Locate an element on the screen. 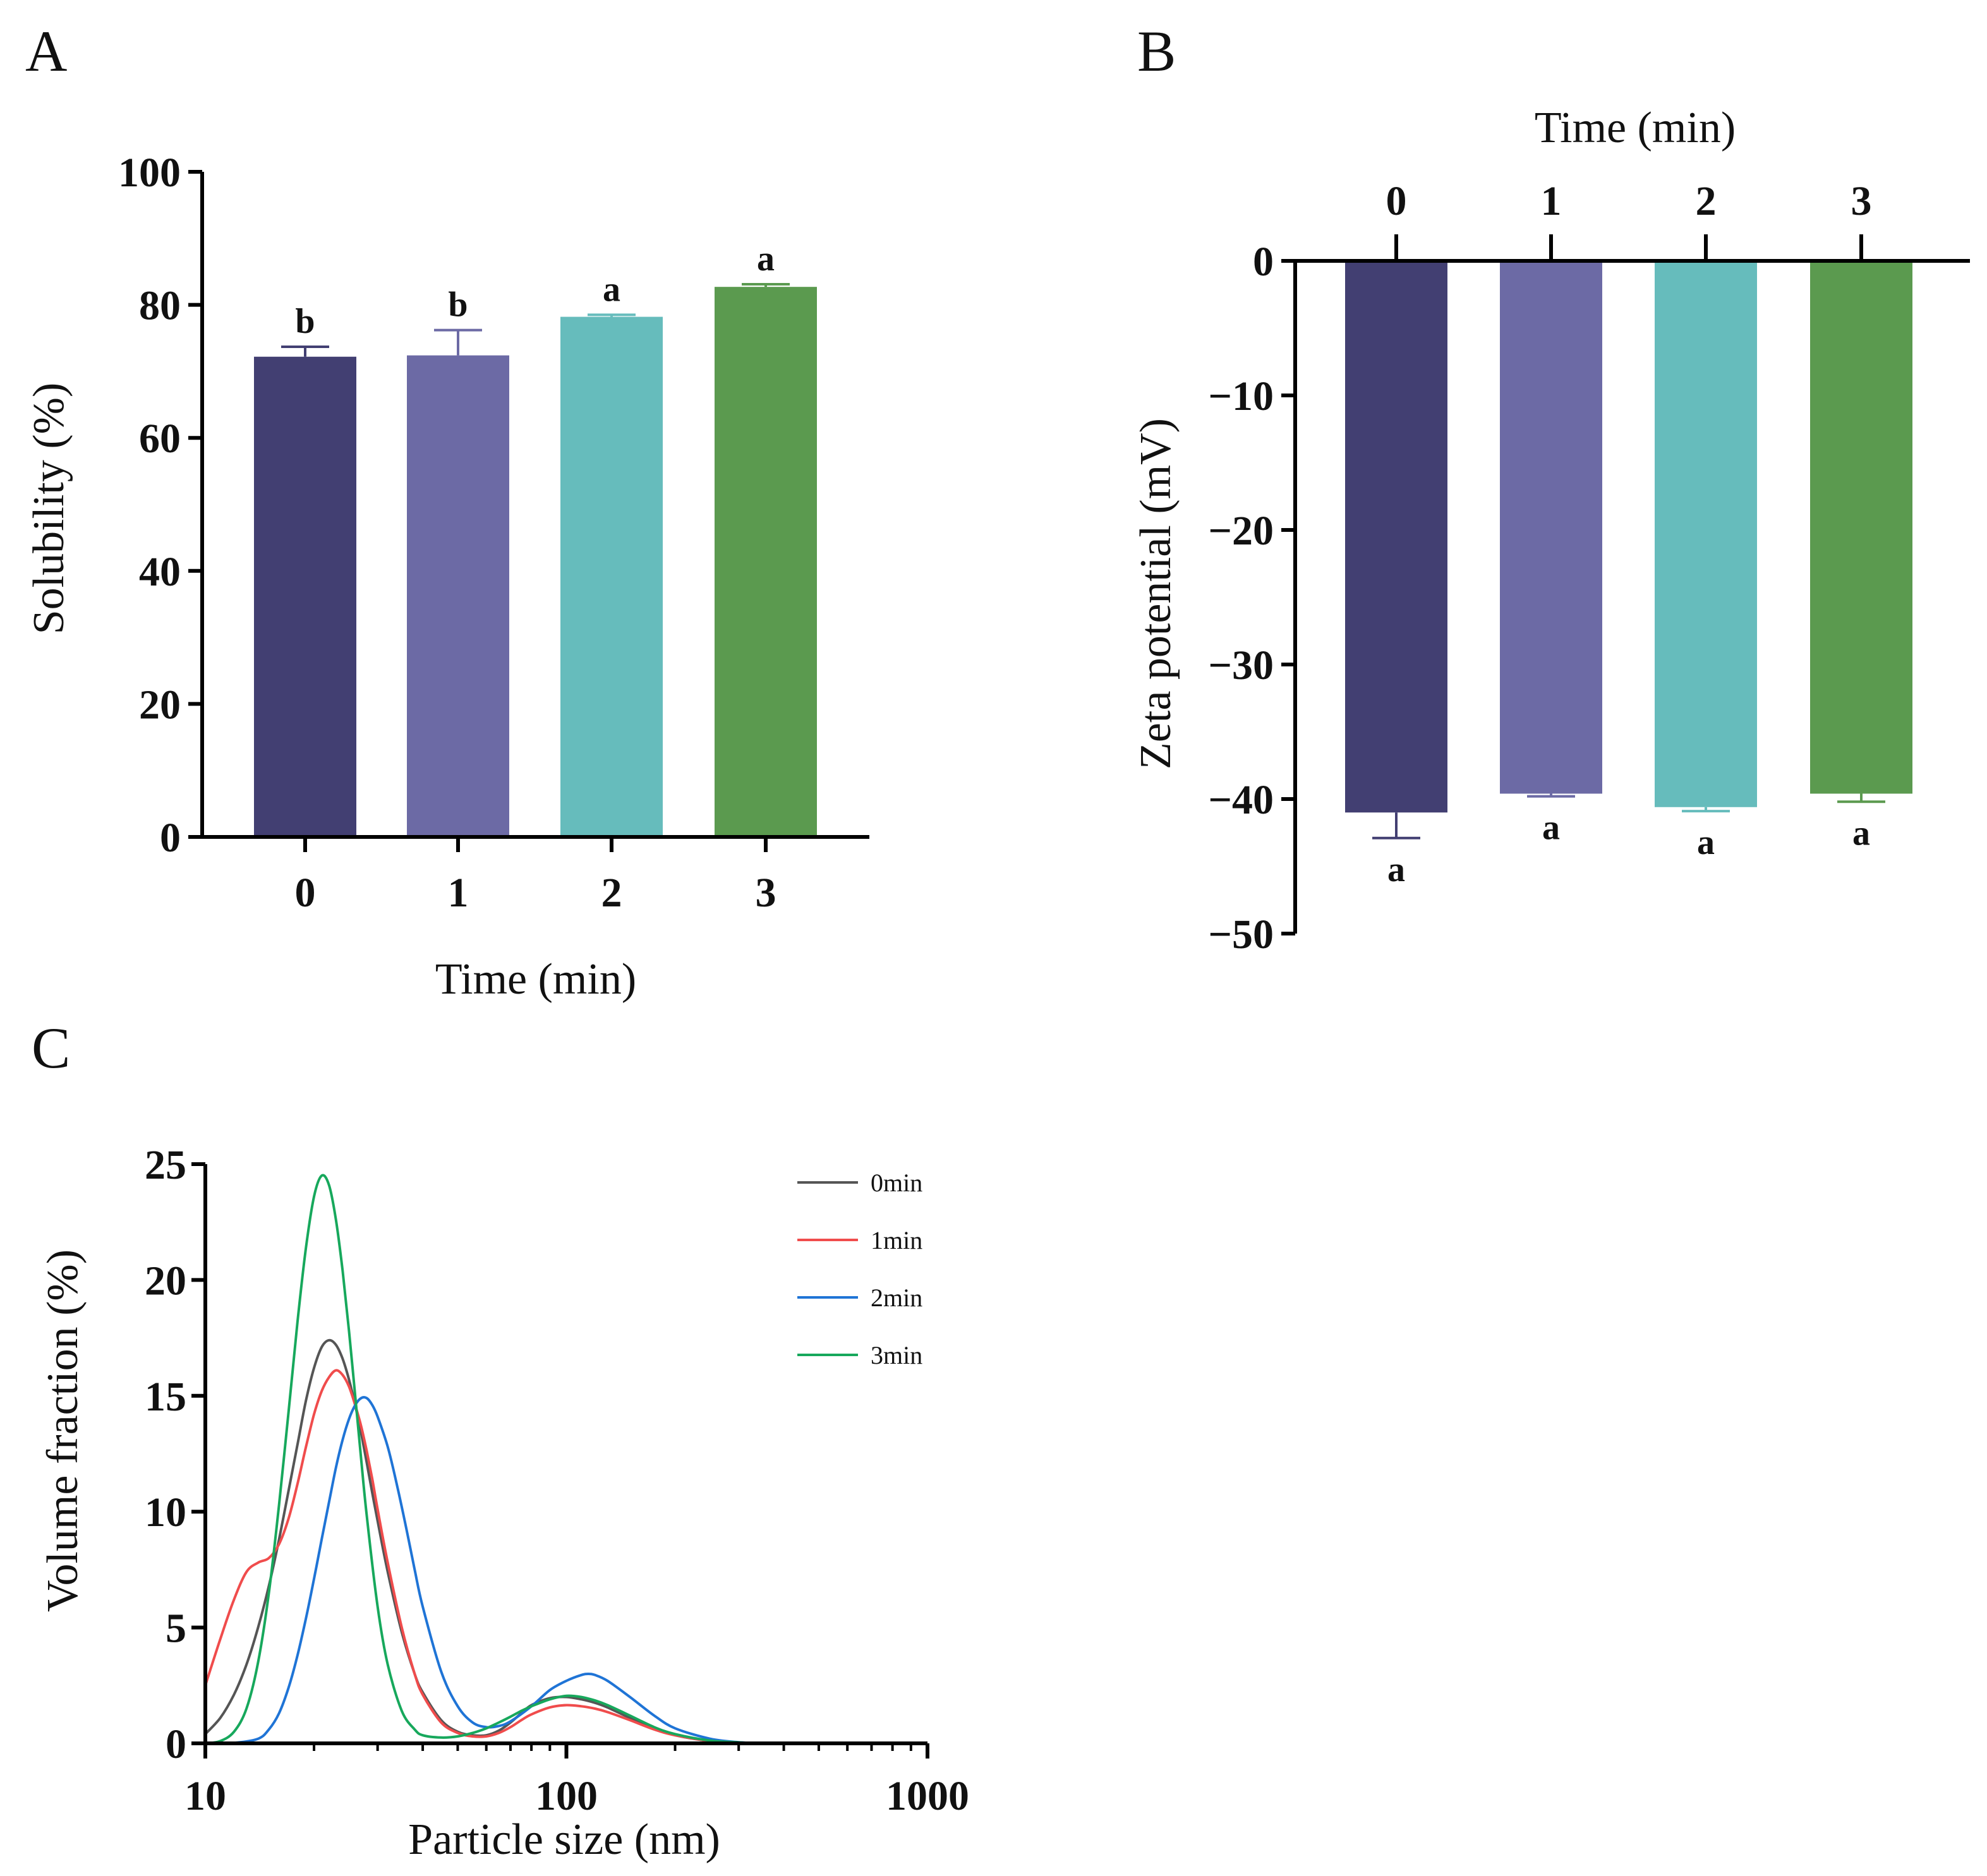 The height and width of the screenshot is (1876, 1987). series-lines-group is located at coordinates (483, 1459).